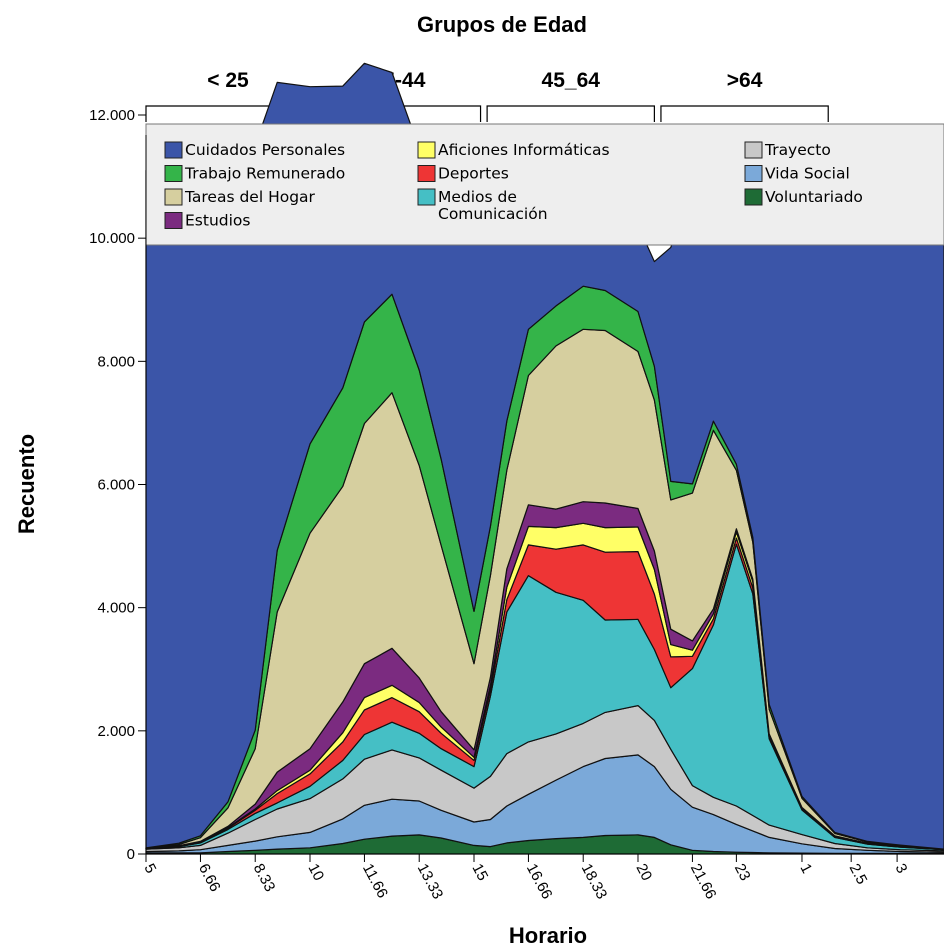 This screenshot has width=944, height=951. What do you see at coordinates (477, 197) in the screenshot?
I see `legend-label: Medios de` at bounding box center [477, 197].